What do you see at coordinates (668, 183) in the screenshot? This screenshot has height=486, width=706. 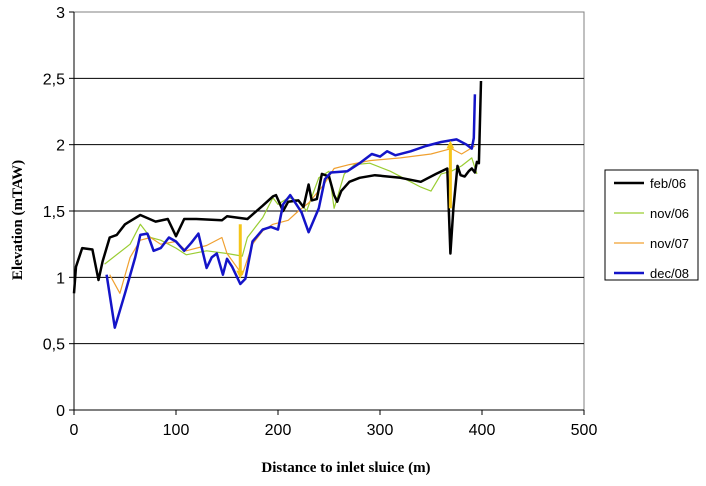 I see `legend-label: feb/06` at bounding box center [668, 183].